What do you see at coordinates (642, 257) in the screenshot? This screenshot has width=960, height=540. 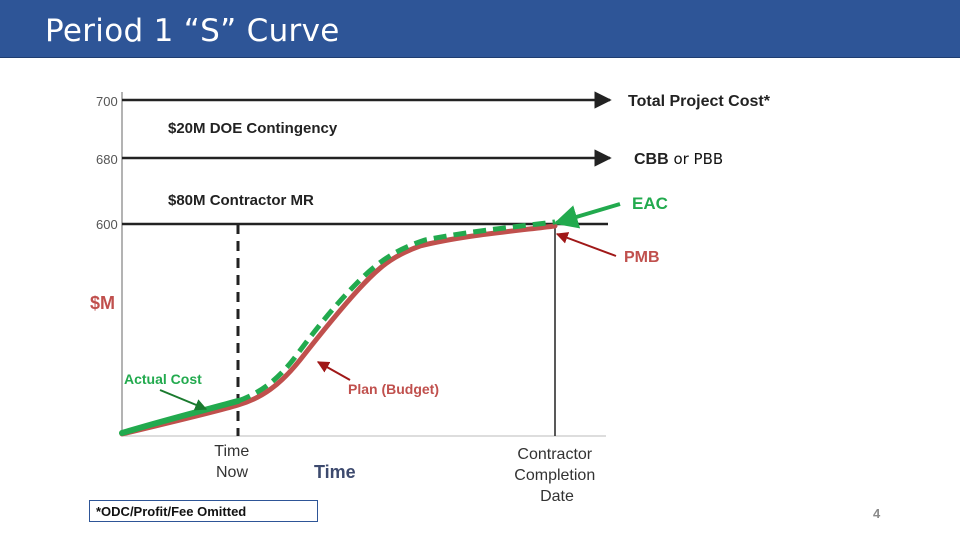 I see `pmb-label: PMB` at bounding box center [642, 257].